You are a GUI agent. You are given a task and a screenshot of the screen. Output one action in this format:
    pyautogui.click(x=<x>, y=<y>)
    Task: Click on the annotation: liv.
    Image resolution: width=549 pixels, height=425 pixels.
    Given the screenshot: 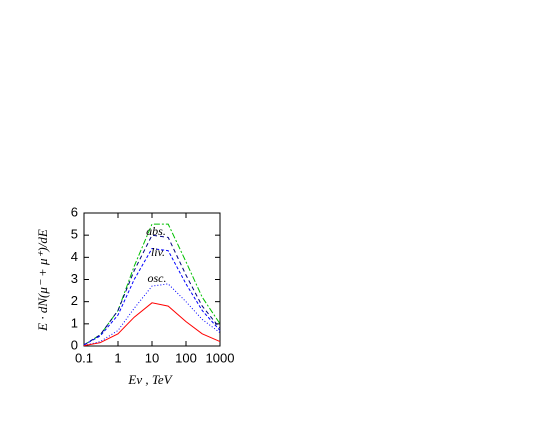 What is the action you would take?
    pyautogui.click(x=158, y=252)
    